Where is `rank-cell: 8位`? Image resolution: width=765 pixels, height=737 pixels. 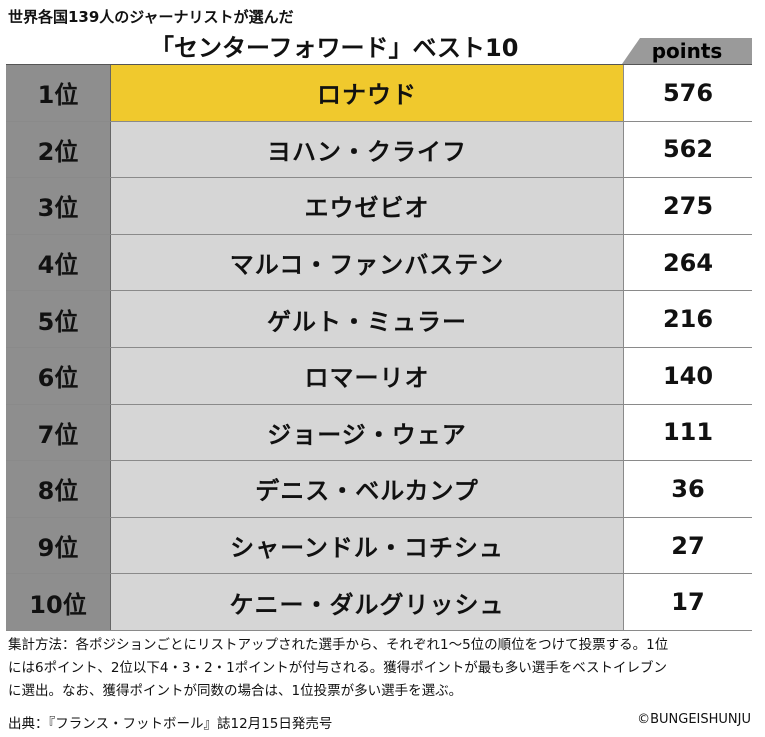 rank-cell: 8位 is located at coordinates (58, 489).